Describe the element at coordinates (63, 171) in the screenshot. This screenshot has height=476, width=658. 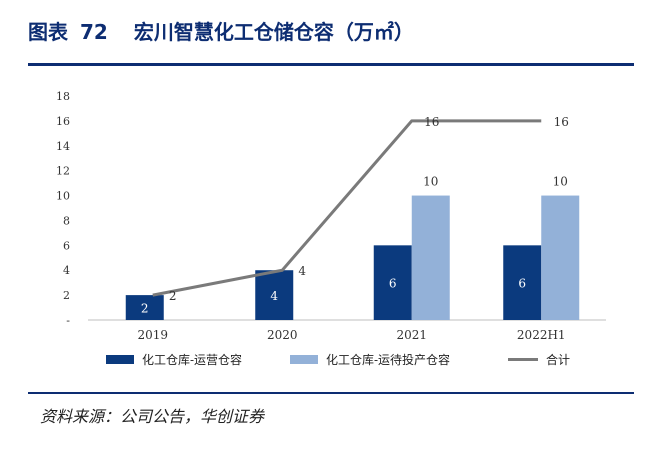
I see `y-tick-label: 12` at that location.